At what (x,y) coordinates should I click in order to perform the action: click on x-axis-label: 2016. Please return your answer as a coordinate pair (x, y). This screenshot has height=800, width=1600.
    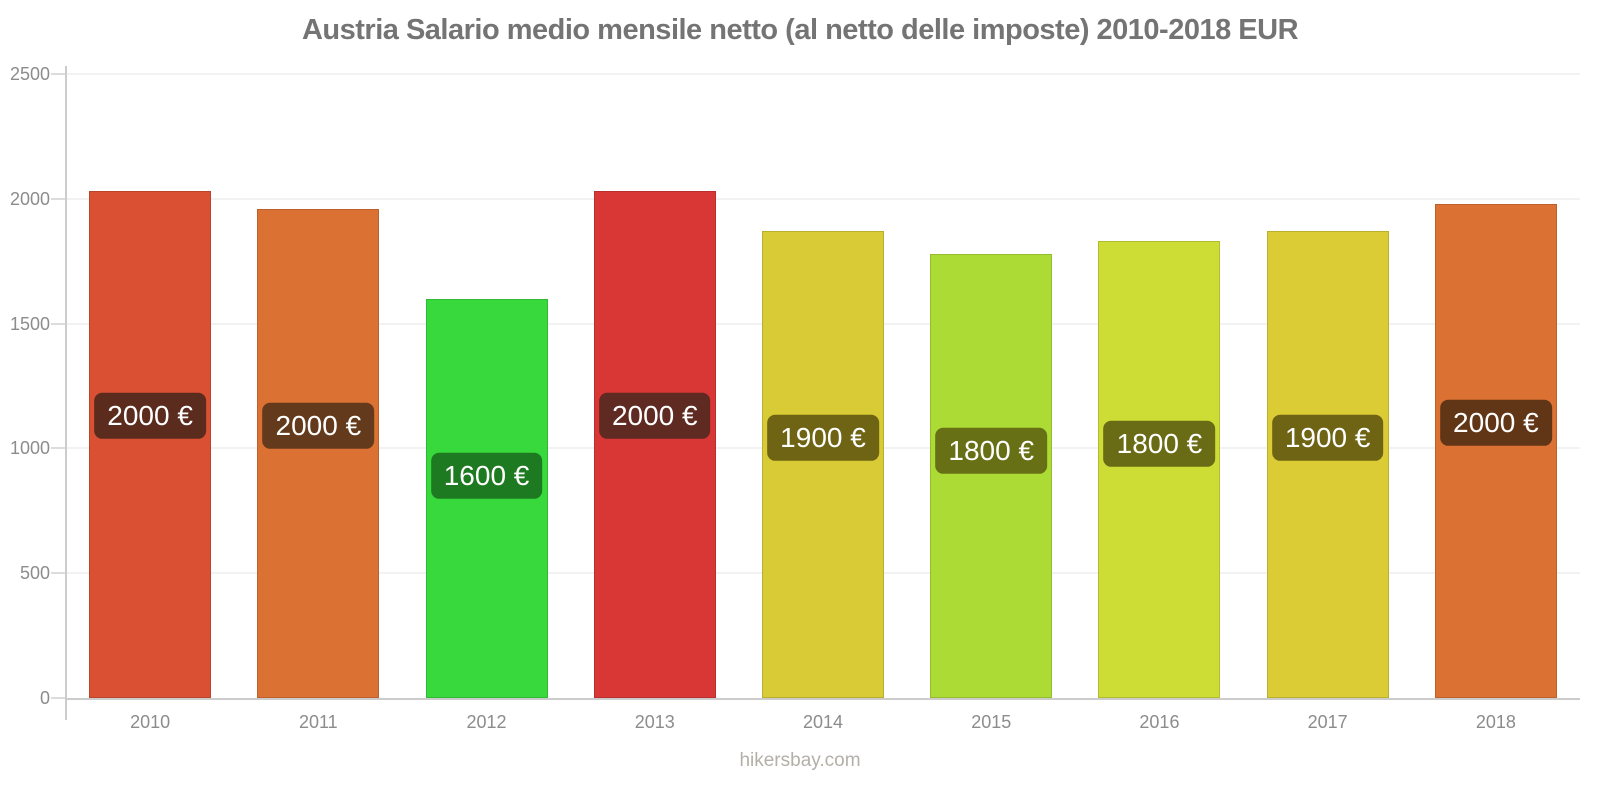
    Looking at the image, I should click on (1159, 722).